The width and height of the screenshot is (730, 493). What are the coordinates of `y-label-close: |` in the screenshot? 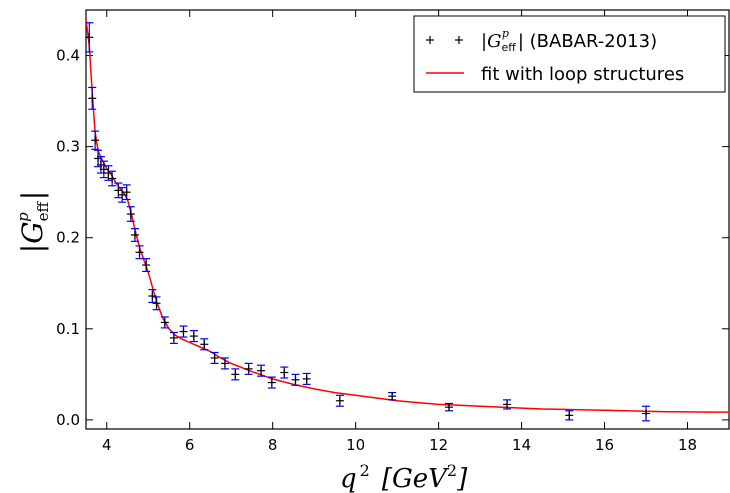 It's located at (32, 195).